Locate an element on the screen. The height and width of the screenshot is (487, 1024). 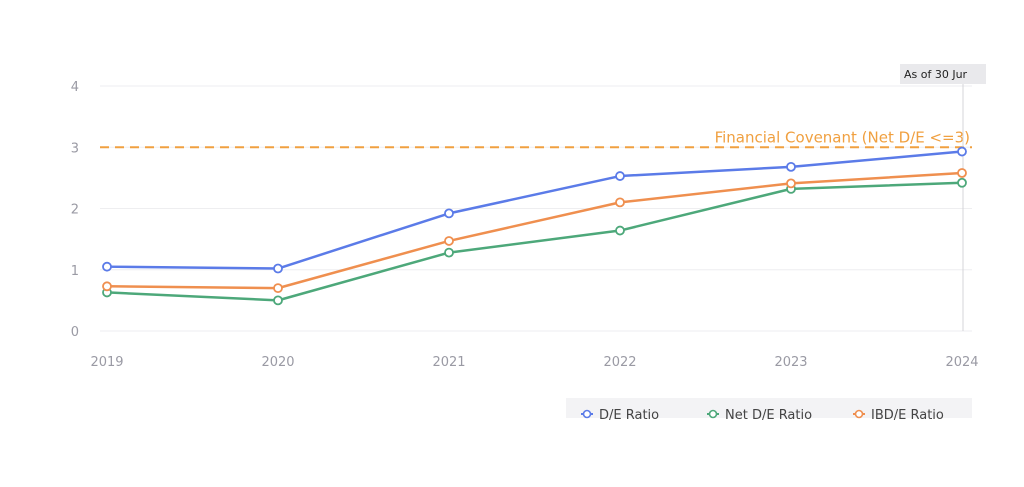
y-axis-ticks: 0 1 2 3 4 is located at coordinates (75, 210).